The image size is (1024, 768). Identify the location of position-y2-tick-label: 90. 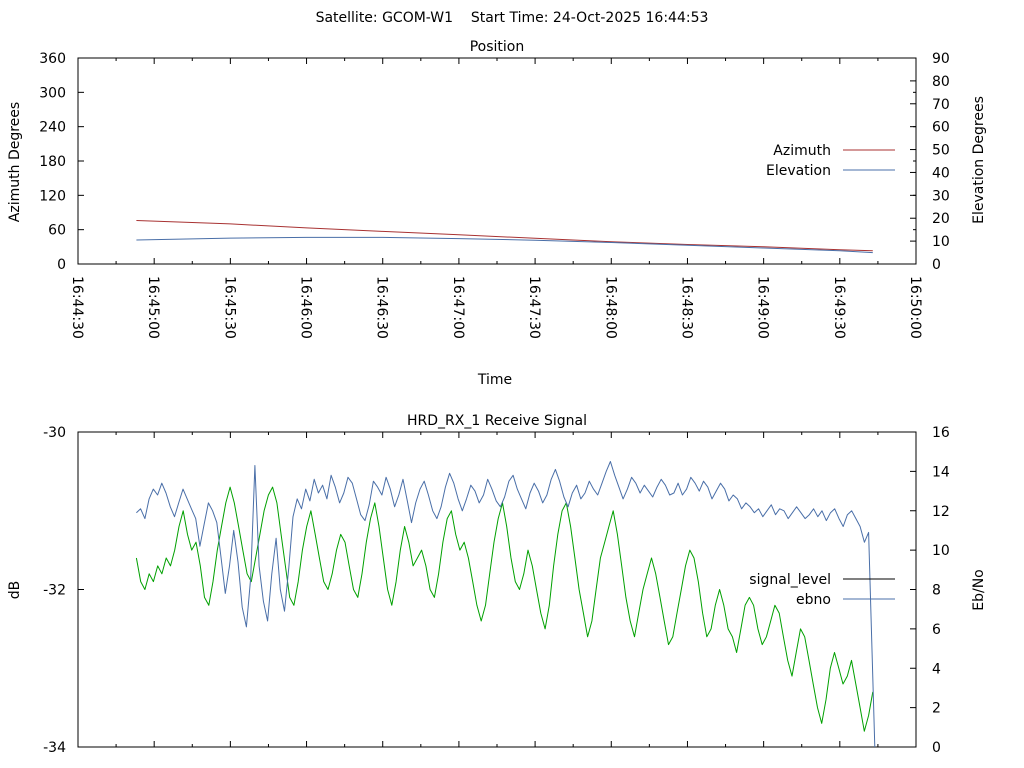
(941, 59).